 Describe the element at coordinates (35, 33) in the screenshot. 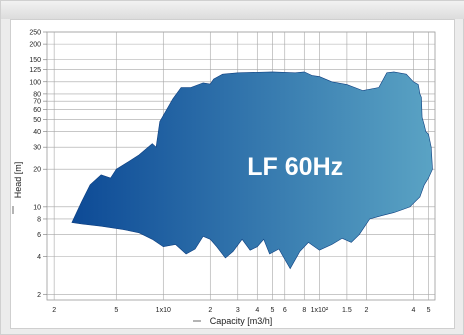

I see `y-tick-label: 250` at that location.